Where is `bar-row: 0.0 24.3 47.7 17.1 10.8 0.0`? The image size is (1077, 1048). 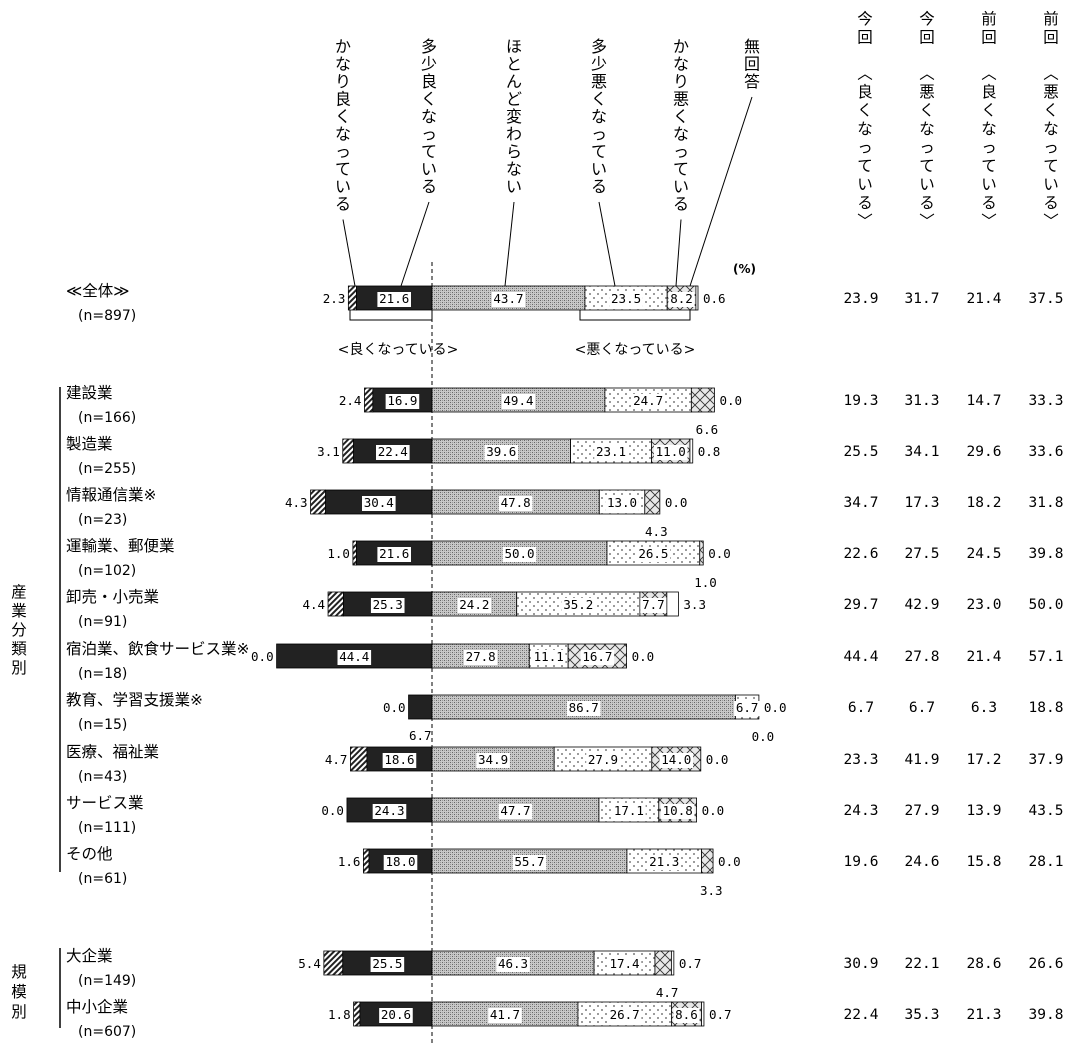 bar-row: 0.0 24.3 47.7 17.1 10.8 0.0 is located at coordinates (522, 810).